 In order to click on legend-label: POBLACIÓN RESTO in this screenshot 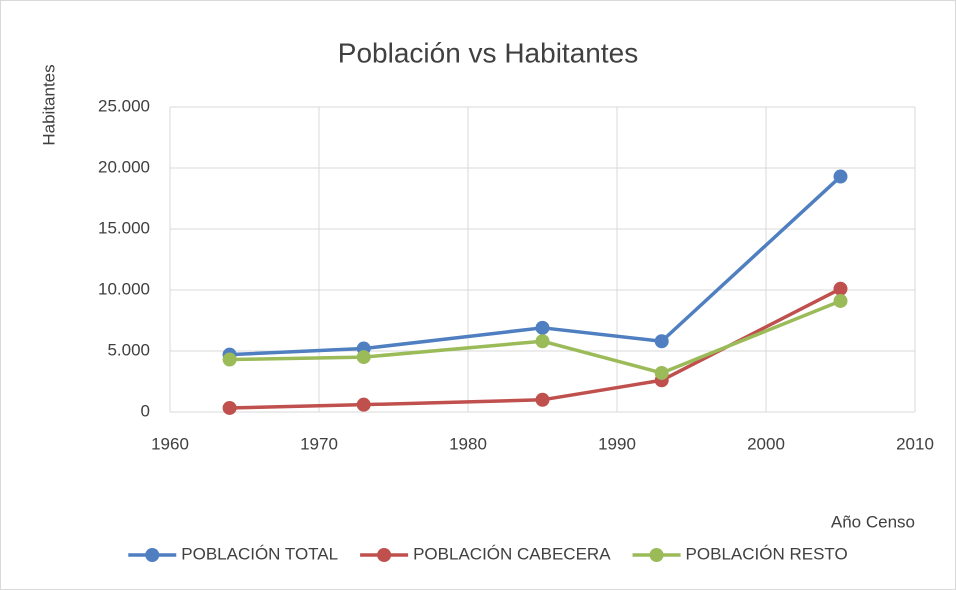, I will do `click(767, 553)`.